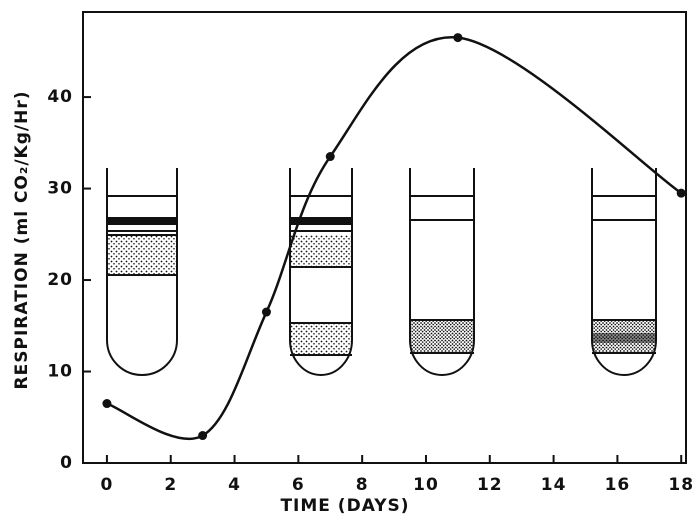 The image size is (692, 518). I want to click on y-tick-label: 10, so click(60, 372).